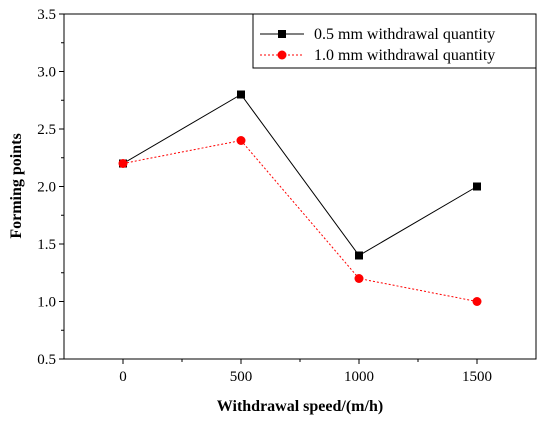  Describe the element at coordinates (46, 303) in the screenshot. I see `y-tick-label: 1.0` at that location.